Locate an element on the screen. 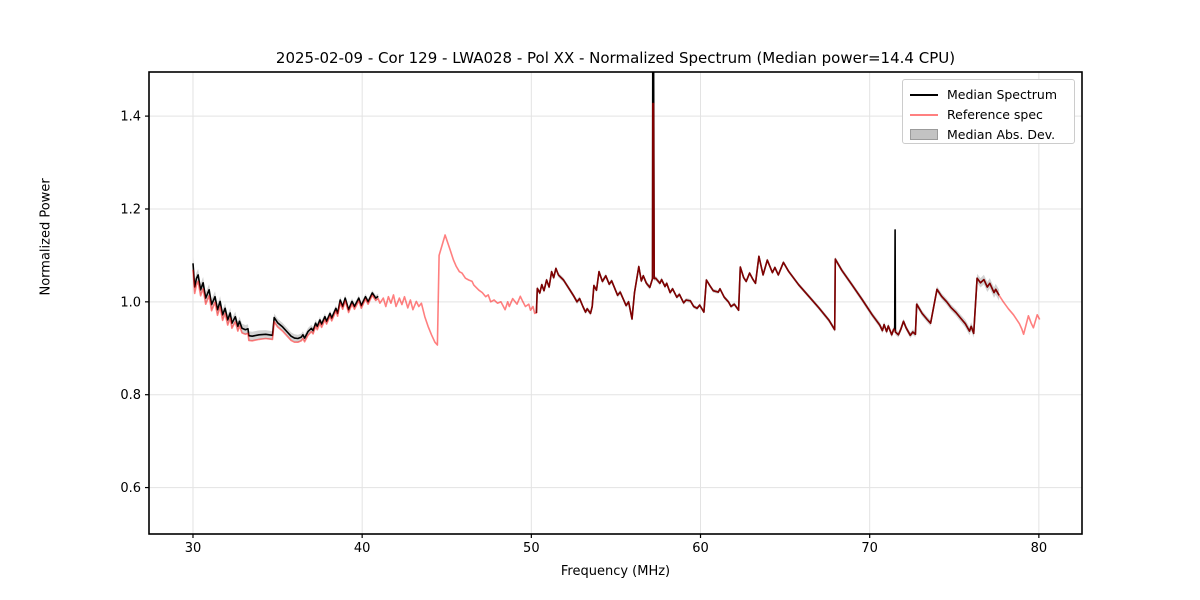 The height and width of the screenshot is (600, 1200). x-tick-label: 50 is located at coordinates (531, 548).